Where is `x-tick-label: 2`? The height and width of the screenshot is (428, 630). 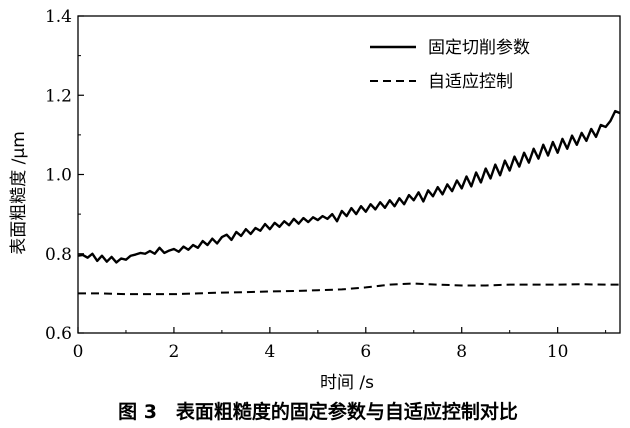
x-tick-label: 2 is located at coordinates (174, 352).